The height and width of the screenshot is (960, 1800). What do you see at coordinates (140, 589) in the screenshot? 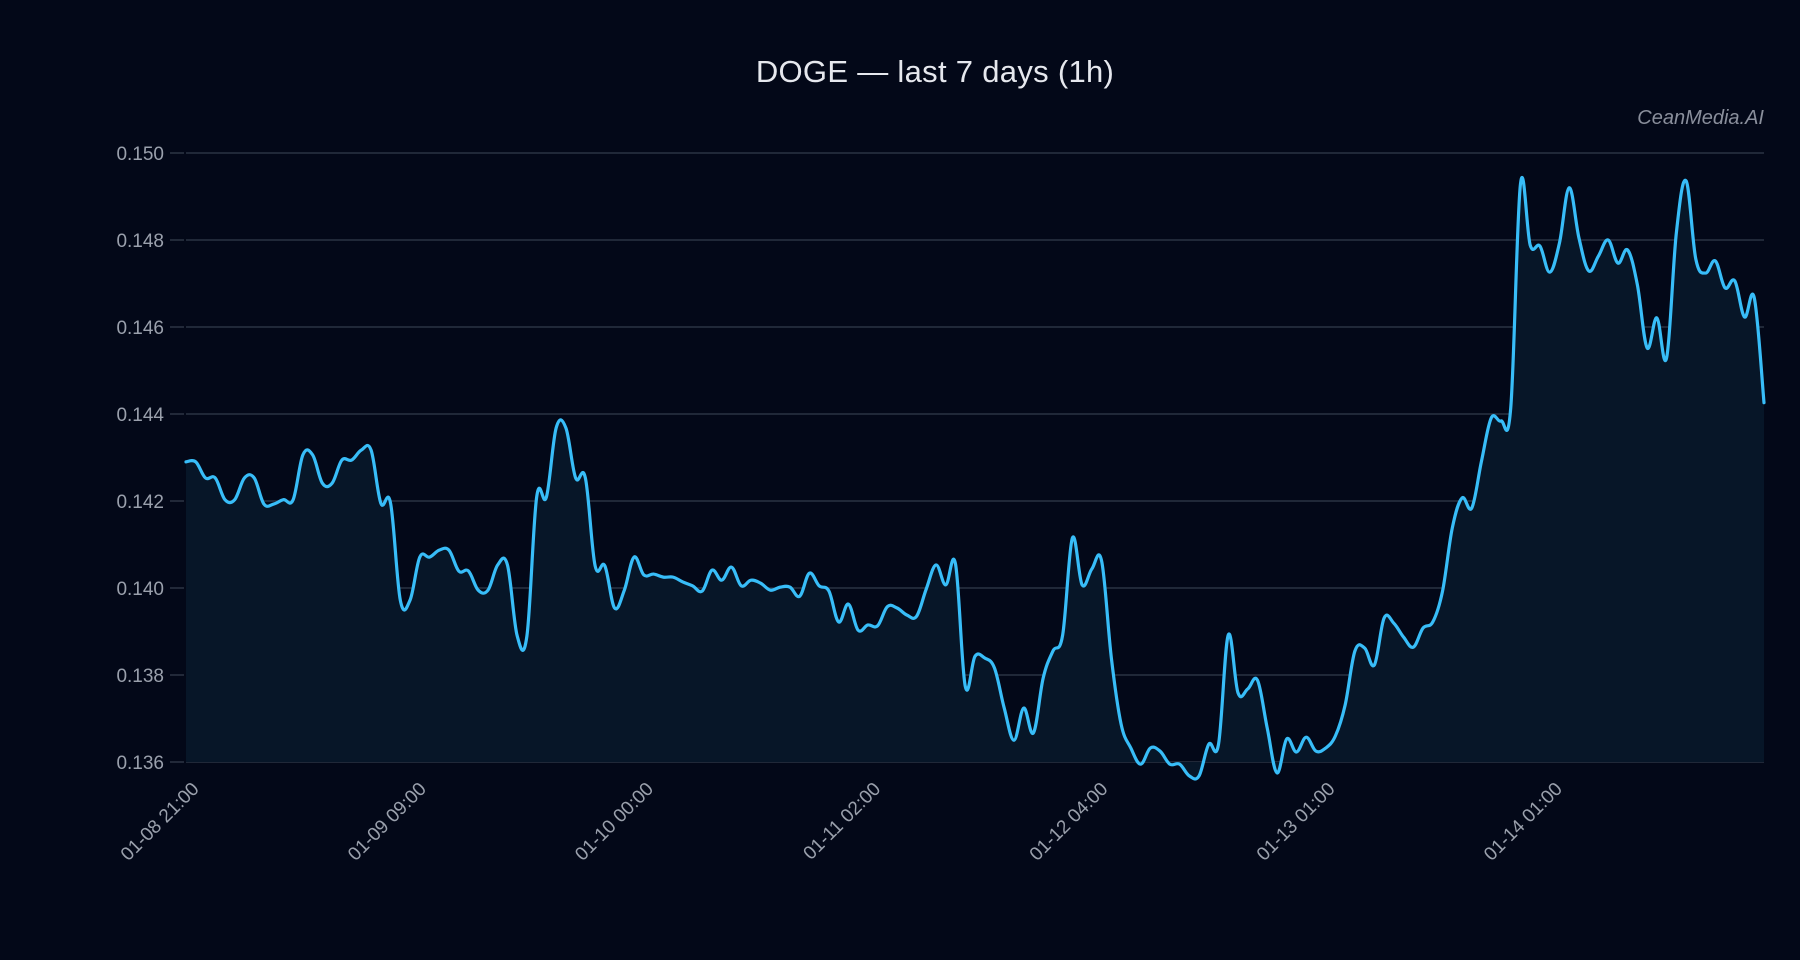
I see `y-tick-label: 0.140` at bounding box center [140, 589].